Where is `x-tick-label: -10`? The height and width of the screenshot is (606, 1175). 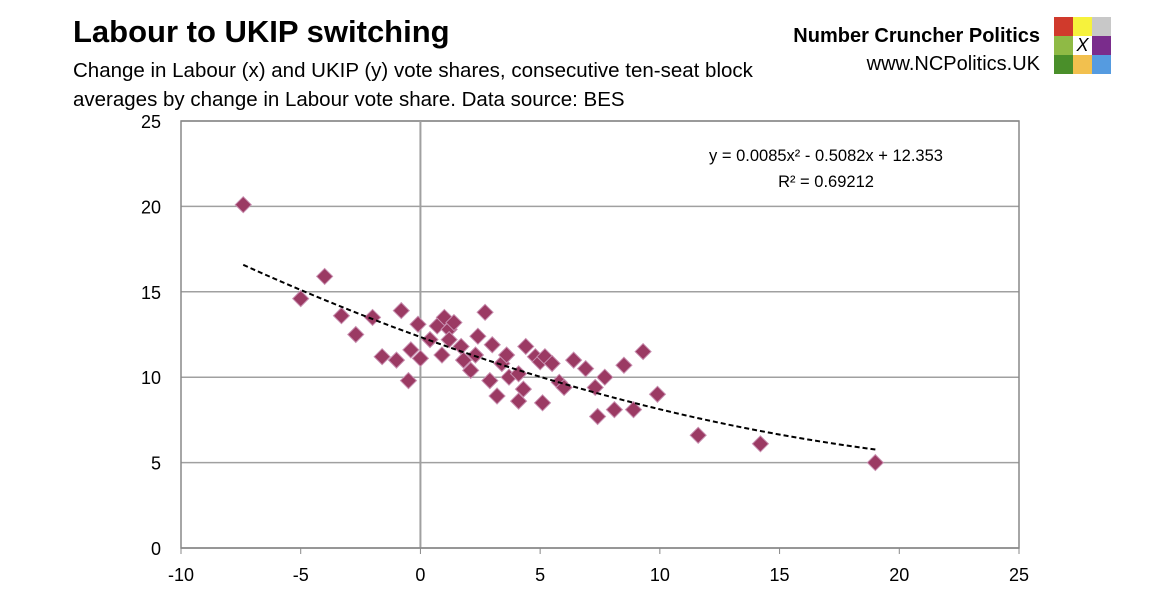
x-tick-label: -10 is located at coordinates (181, 575).